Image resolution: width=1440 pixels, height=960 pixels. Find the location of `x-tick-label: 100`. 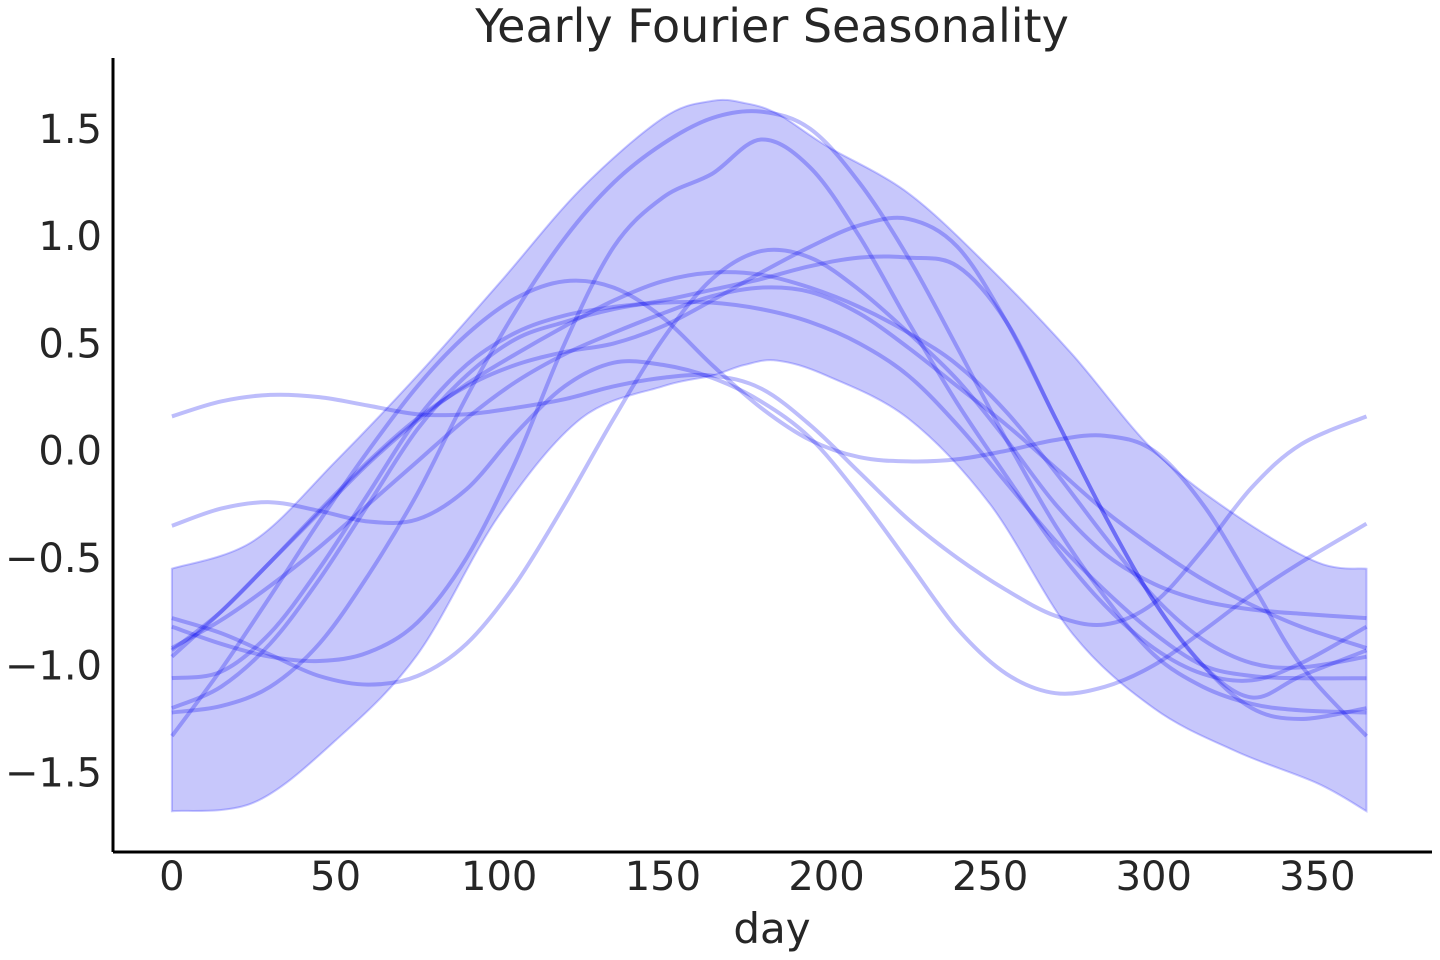

x-tick-label: 100 is located at coordinates (499, 877).